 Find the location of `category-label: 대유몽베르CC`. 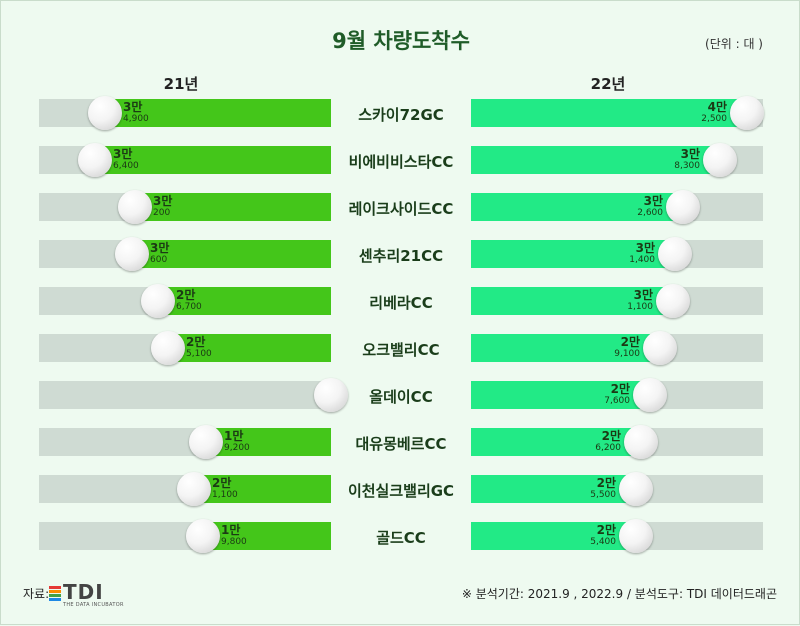

category-label: 대유몽베르CC is located at coordinates (401, 444).